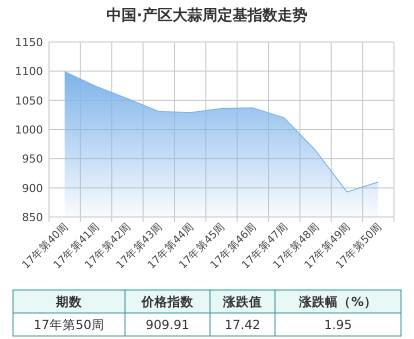 The image size is (414, 339). Describe the element at coordinates (29, 130) in the screenshot. I see `y-tick-label: 1000` at that location.